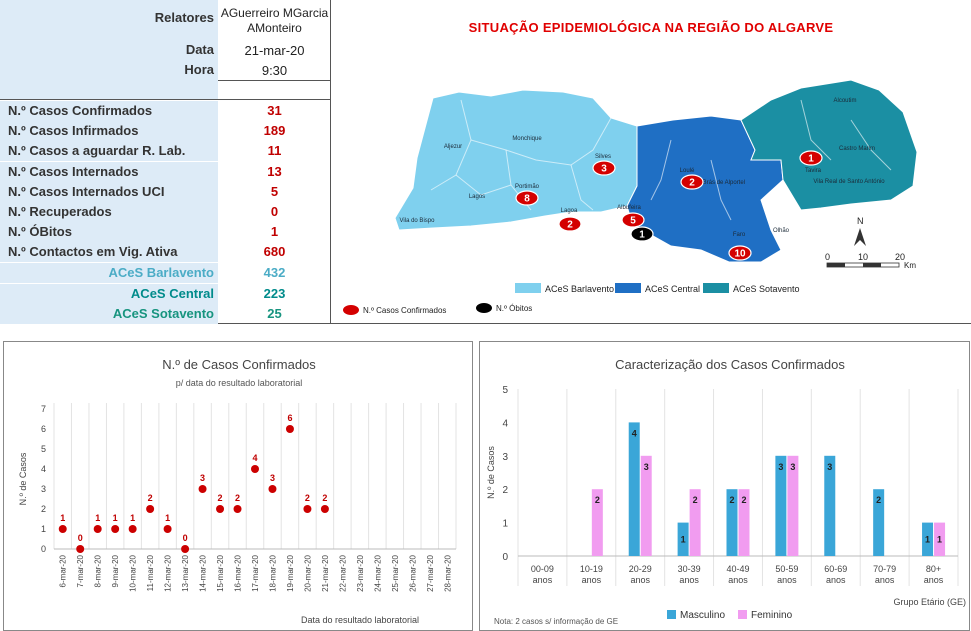 Image resolution: width=971 pixels, height=631 pixels. What do you see at coordinates (43, 469) in the screenshot?
I see `chart1-y-tick: 4` at bounding box center [43, 469].